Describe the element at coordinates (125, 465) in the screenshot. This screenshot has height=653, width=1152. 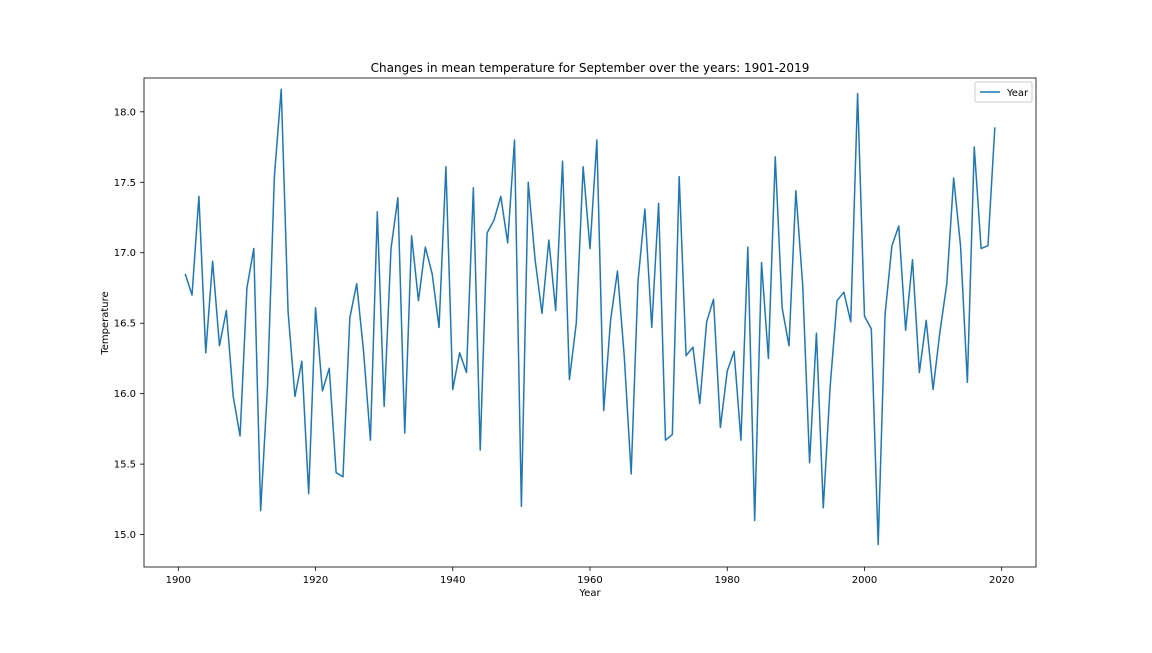
I see `y-tick-label: 15.5` at that location.